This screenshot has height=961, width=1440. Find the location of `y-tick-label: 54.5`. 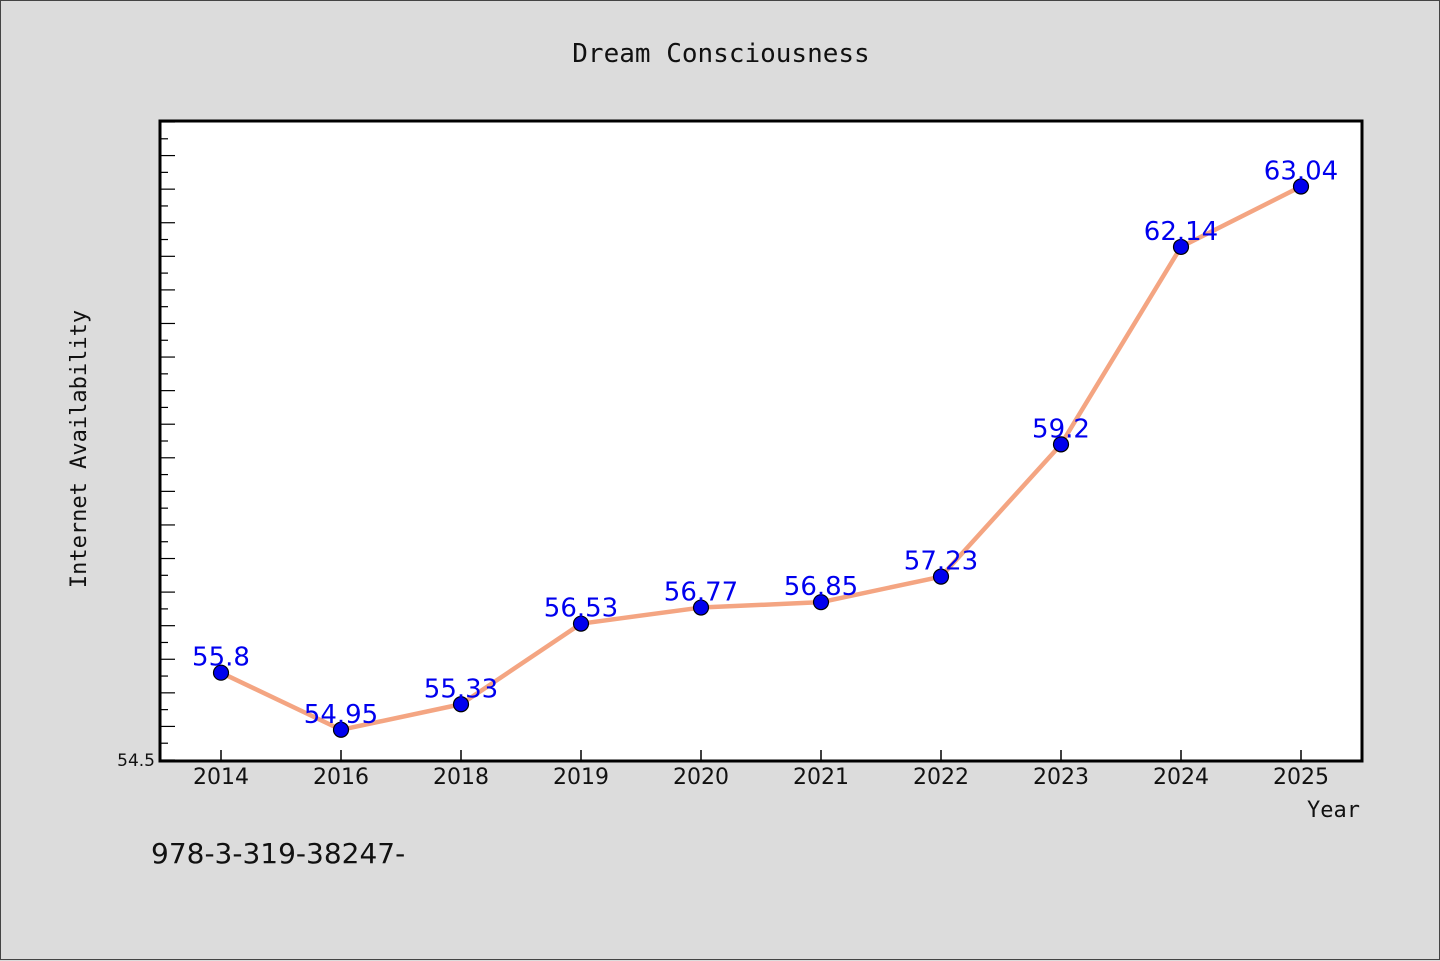

y-tick-label: 54.5 is located at coordinates (136, 761).